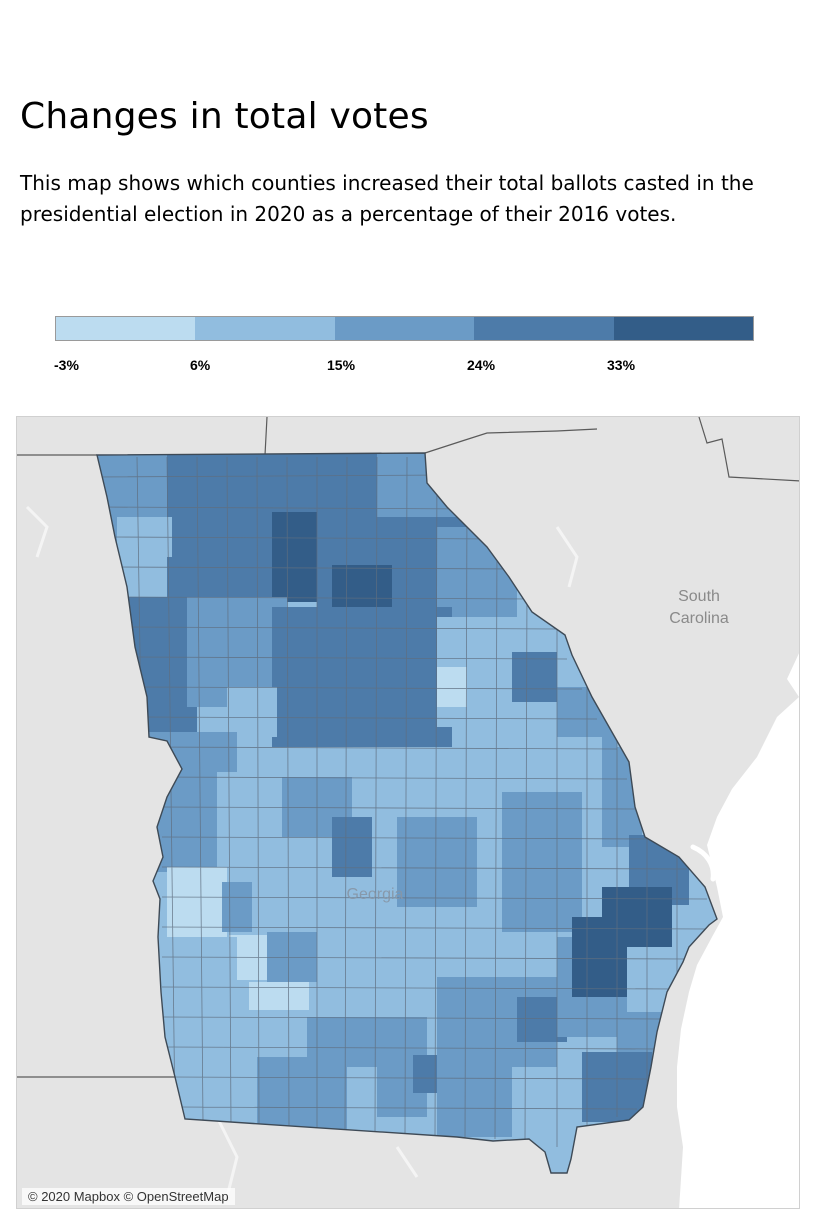  What do you see at coordinates (738, 930) in the screenshot?
I see `atlantic-ocean` at bounding box center [738, 930].